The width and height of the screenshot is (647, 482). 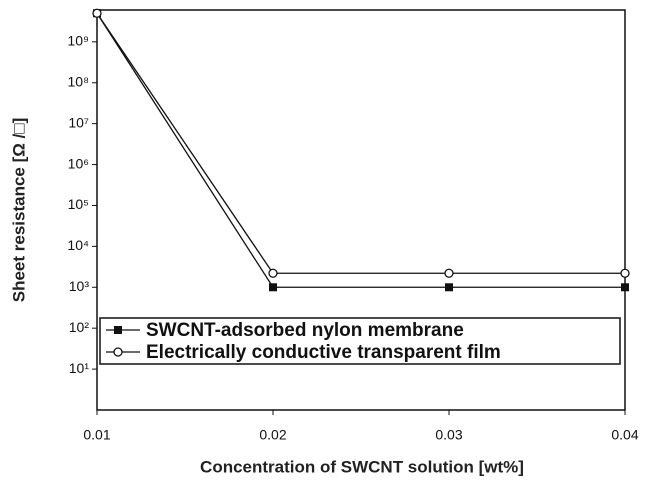 I want to click on legend-label: SWCNT-adsorbed nylon membrane, so click(x=305, y=330).